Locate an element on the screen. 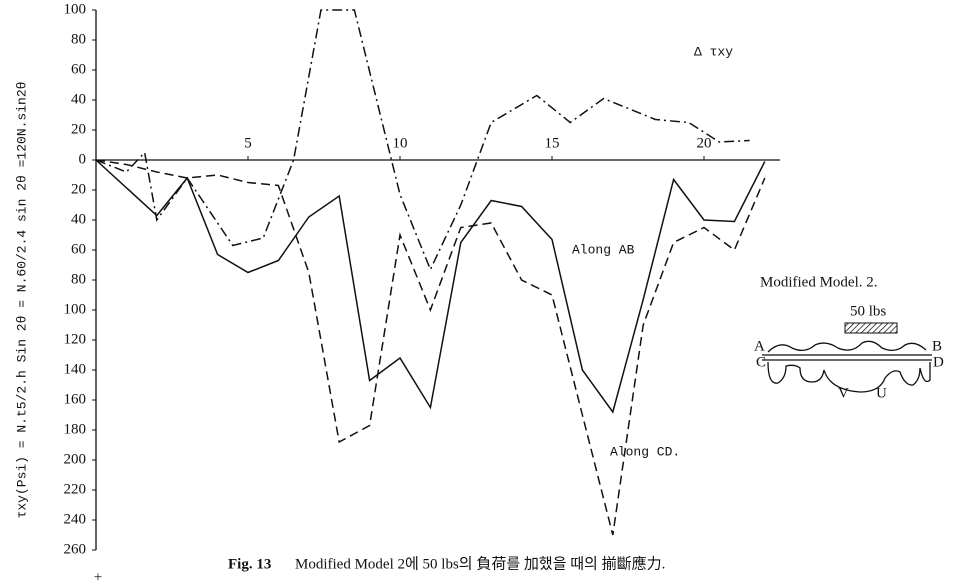  x-tick-label: 15 is located at coordinates (552, 143).